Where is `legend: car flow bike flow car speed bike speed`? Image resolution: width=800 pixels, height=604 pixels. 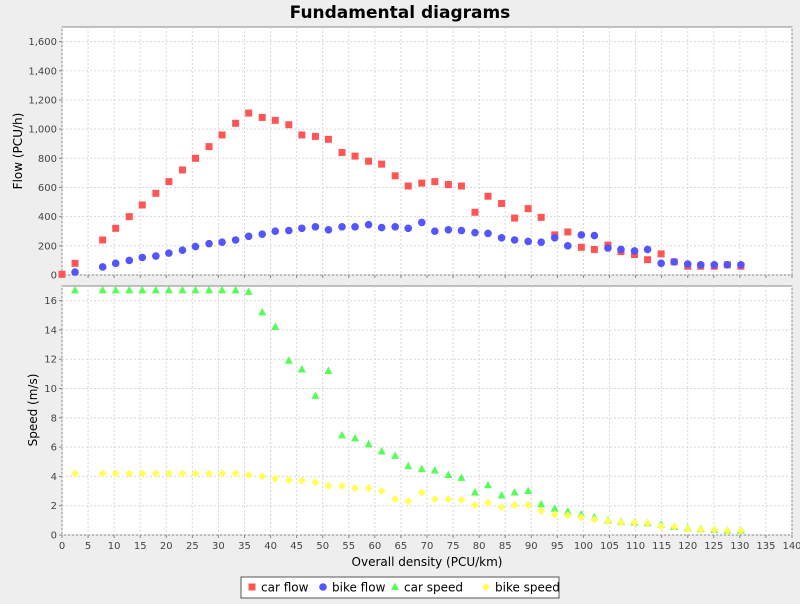
legend: car flow bike flow car speed bike speed is located at coordinates (400, 587).